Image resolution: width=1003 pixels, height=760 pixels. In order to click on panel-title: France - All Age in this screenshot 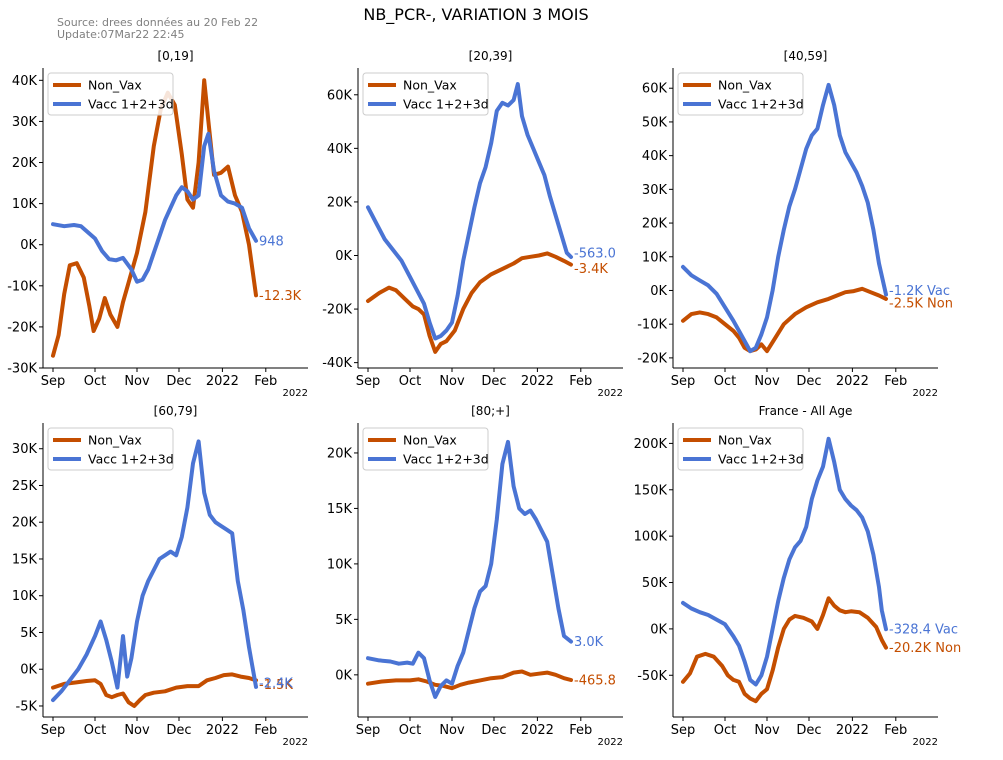, I will do `click(806, 411)`.